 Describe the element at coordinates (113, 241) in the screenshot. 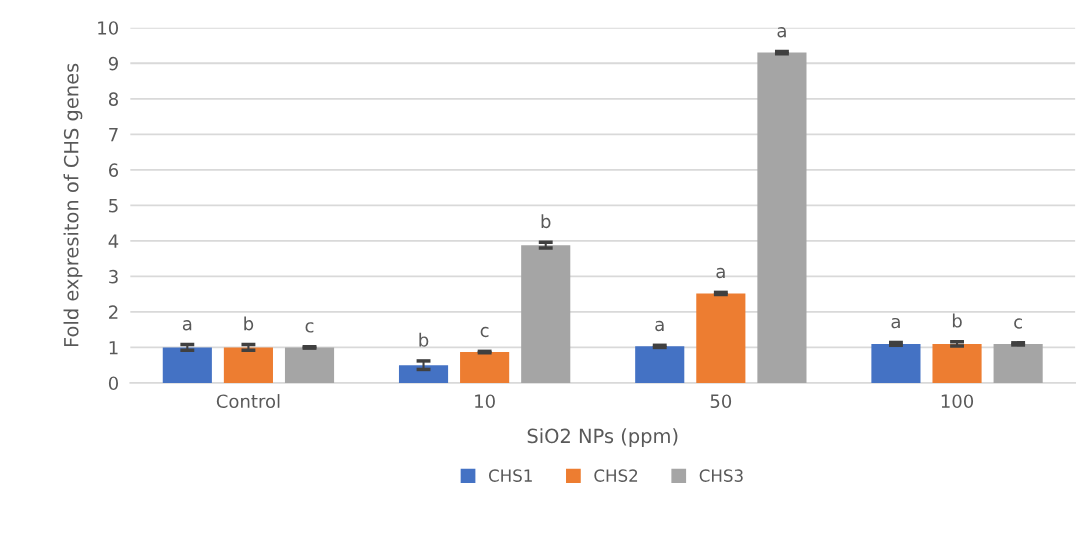

I see `y-tick-label: 4` at that location.